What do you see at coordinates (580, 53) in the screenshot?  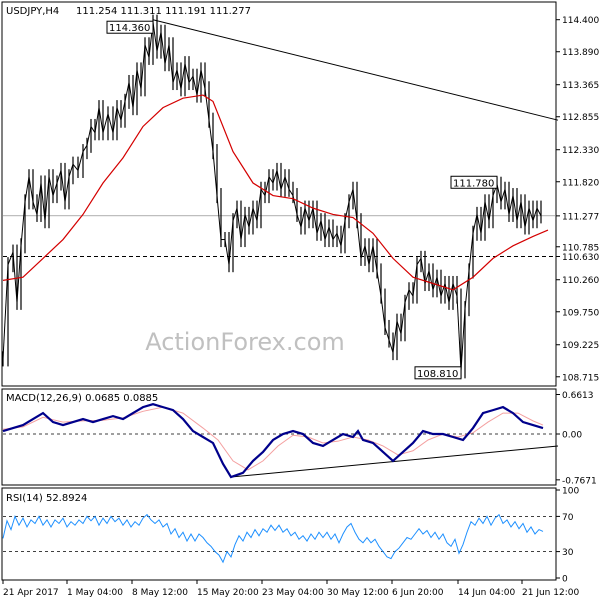 I see `y-tick-label: 113.890` at bounding box center [580, 53].